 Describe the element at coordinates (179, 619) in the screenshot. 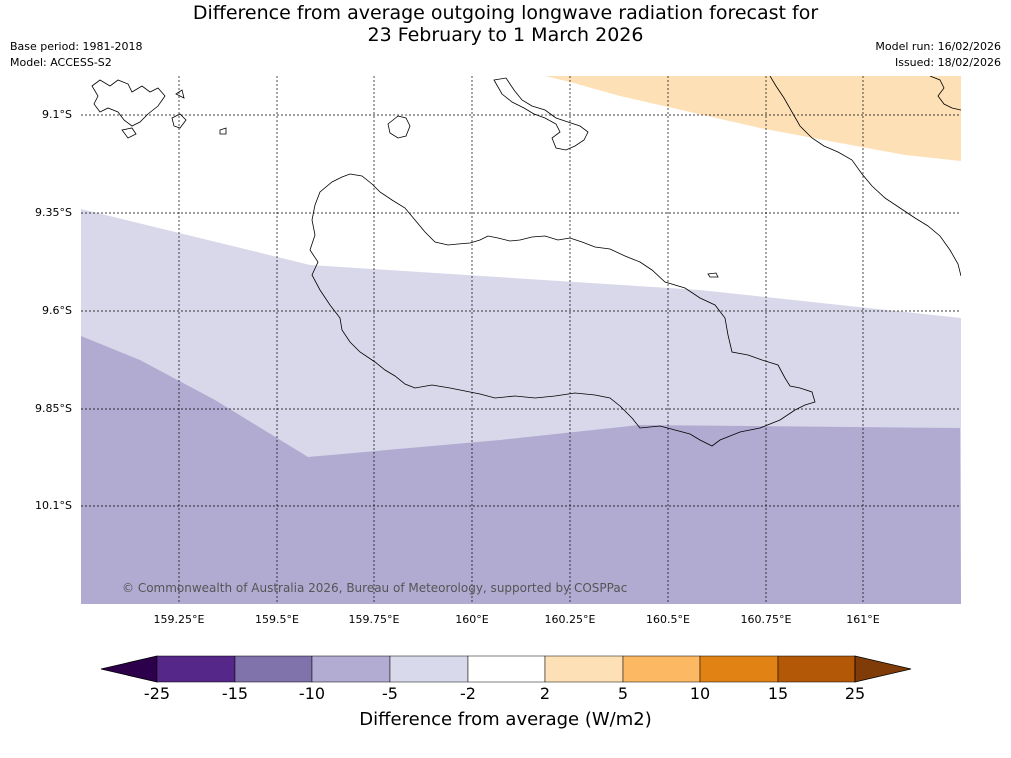

I see `lon-label-159.25: 159.25°E` at that location.